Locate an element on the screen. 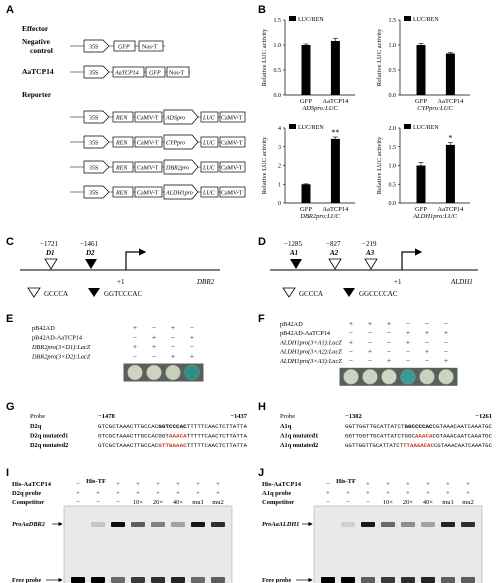 The width and height of the screenshot is (500, 583). seq-post: CGTAAACAATCAAATGC is located at coordinates (463, 446).